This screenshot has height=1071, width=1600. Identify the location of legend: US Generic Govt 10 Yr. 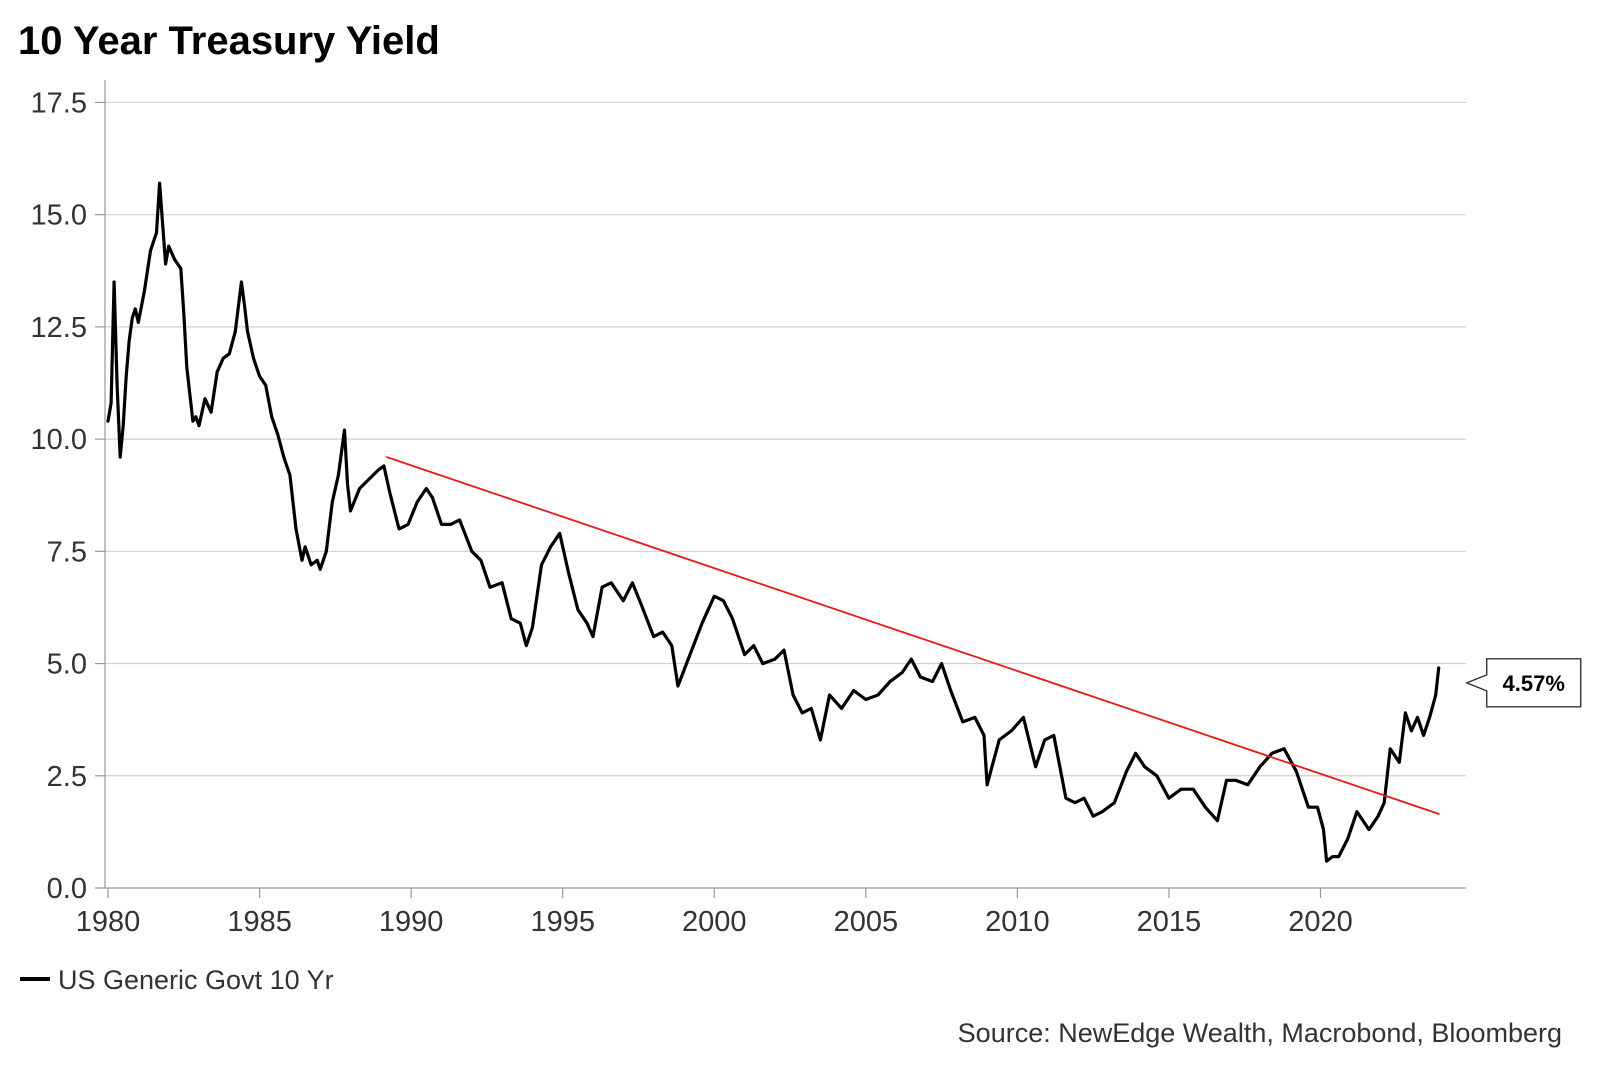
(177, 980).